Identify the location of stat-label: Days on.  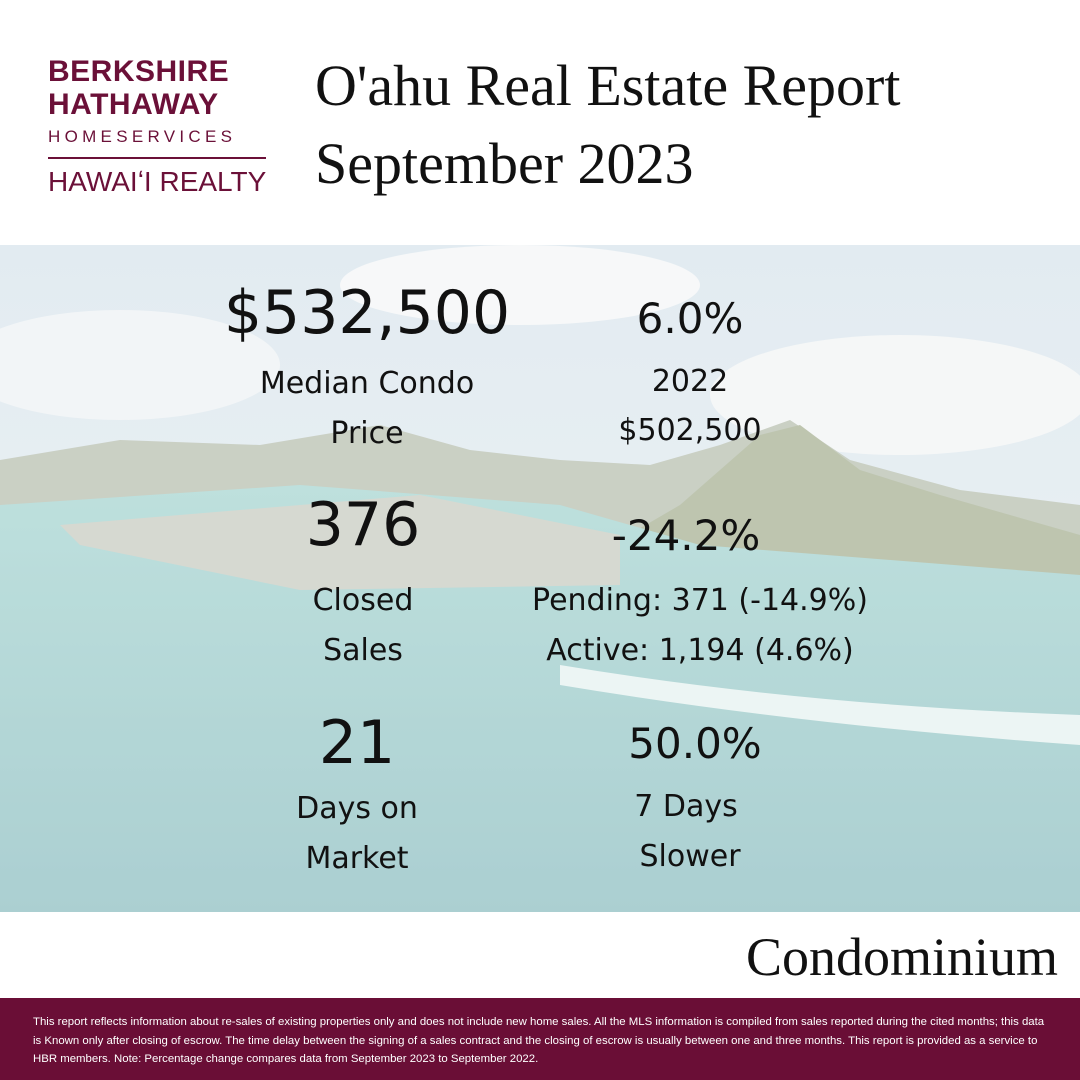
(357, 808).